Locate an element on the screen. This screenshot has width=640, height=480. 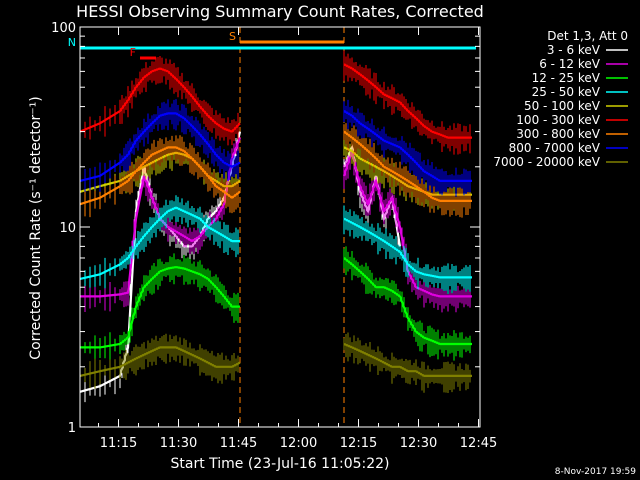
legend-label: 25 - 50 keV is located at coordinates (566, 92).